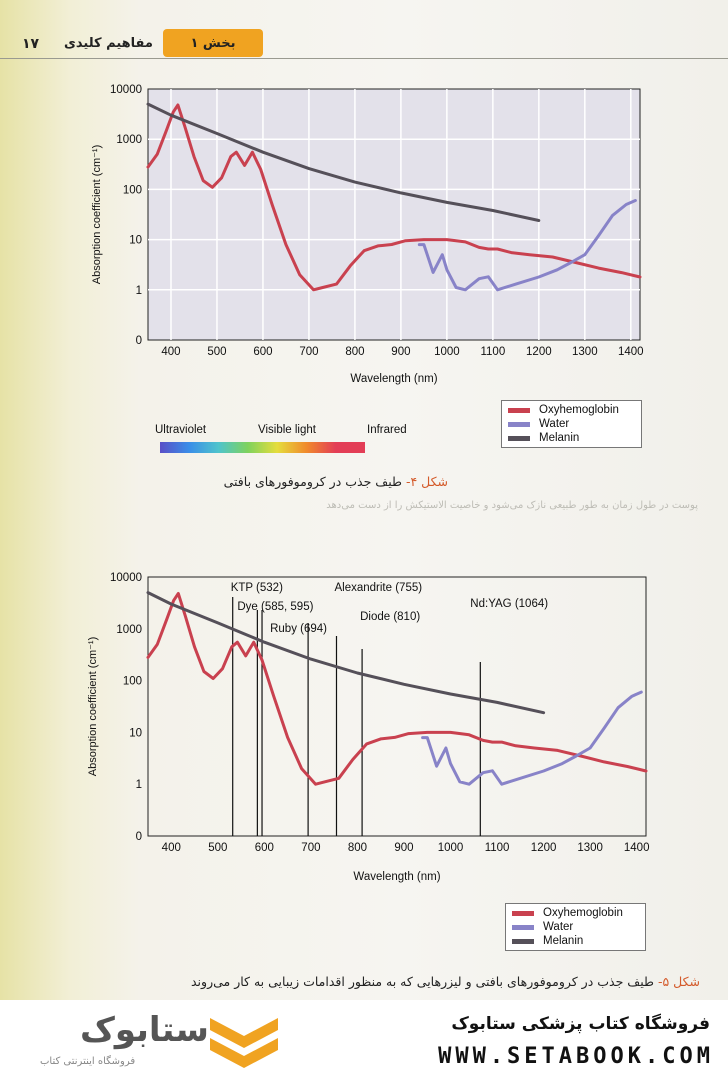  What do you see at coordinates (257, 588) in the screenshot?
I see `laser-label: KTP (532)` at bounding box center [257, 588].